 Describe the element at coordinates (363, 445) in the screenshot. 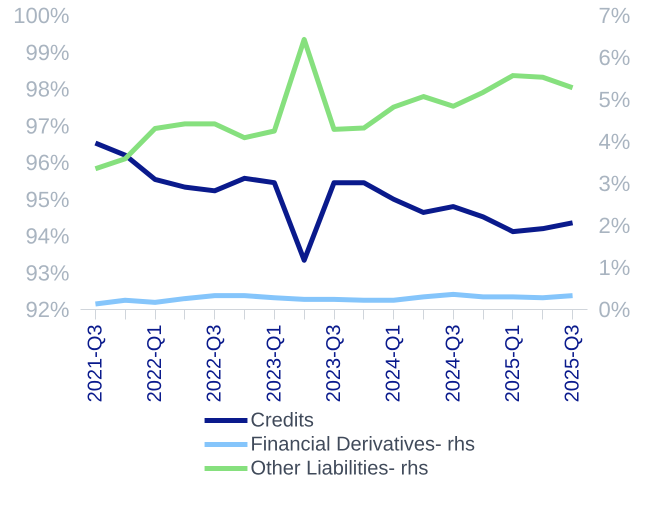

I see `legend-label: Financial Derivatives- rhs` at that location.